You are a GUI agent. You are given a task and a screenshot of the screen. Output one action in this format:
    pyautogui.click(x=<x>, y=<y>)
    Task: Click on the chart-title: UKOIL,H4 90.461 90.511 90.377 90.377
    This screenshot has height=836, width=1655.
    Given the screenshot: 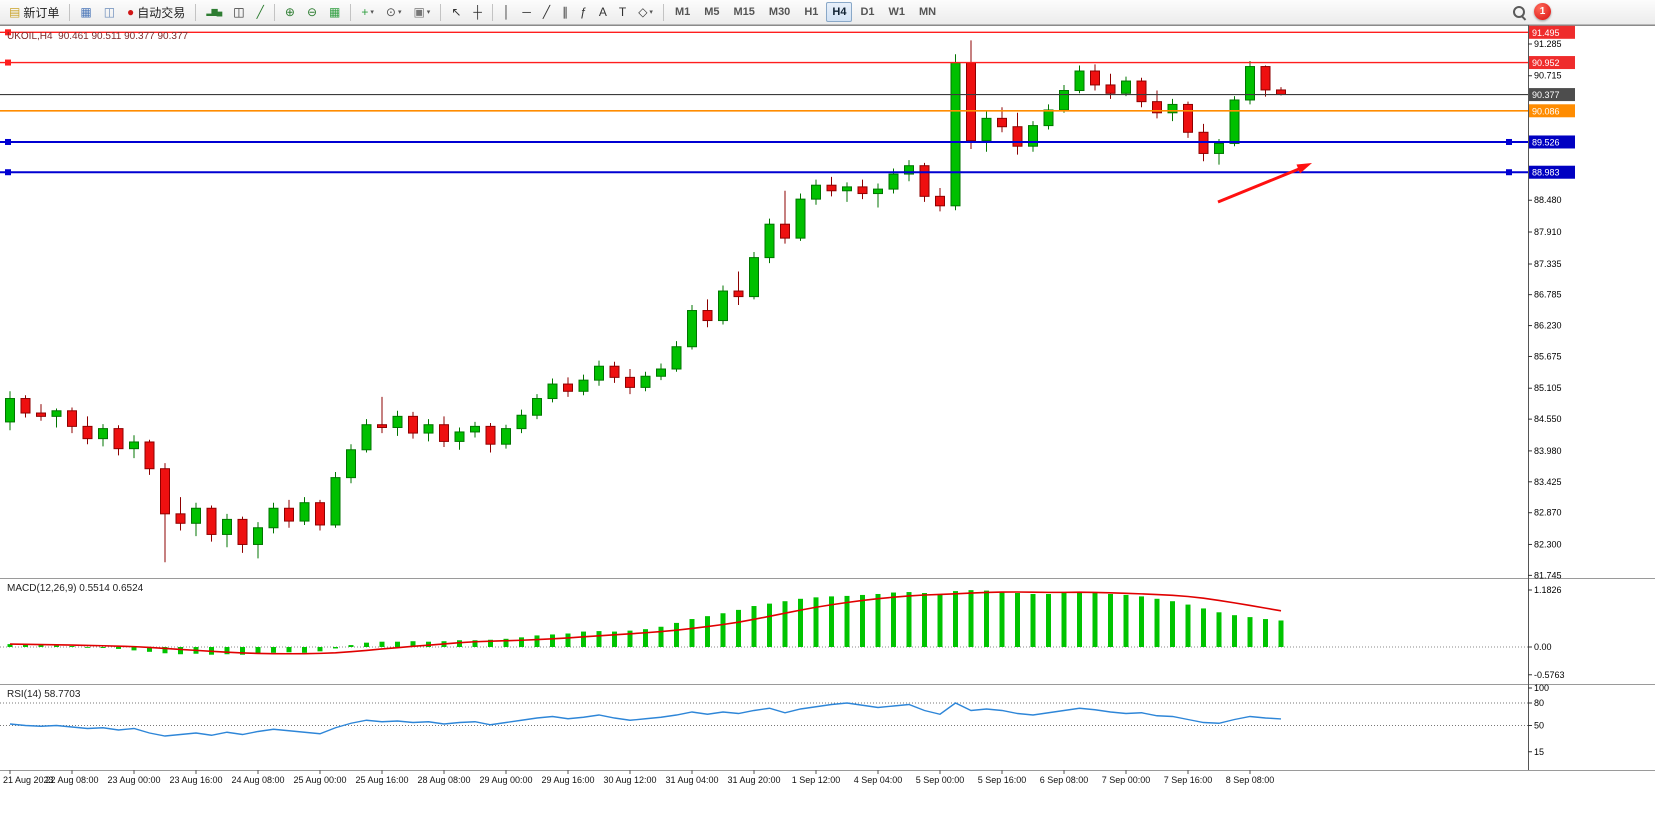 What is the action you would take?
    pyautogui.click(x=98, y=36)
    